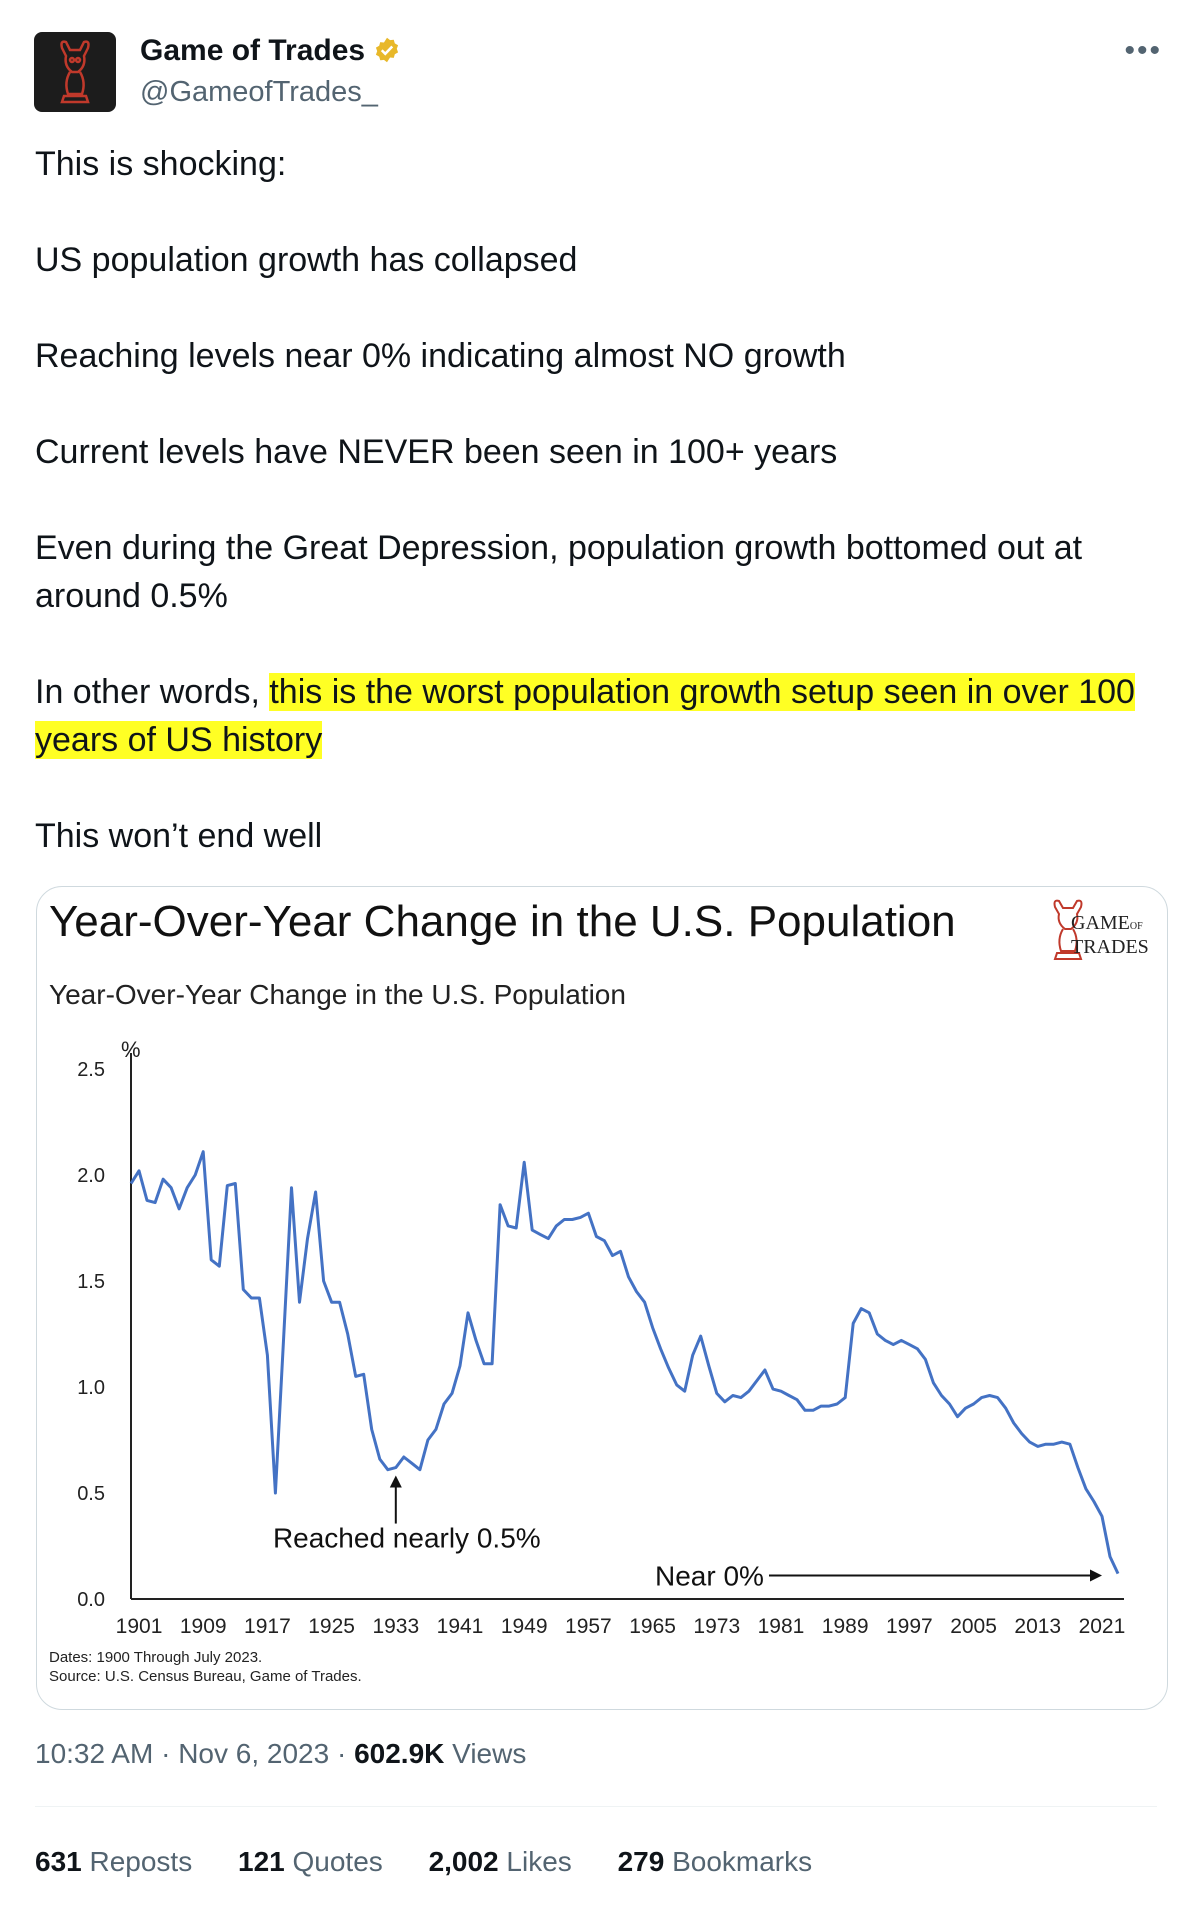  I want to click on quotes-stat: 121 Quotes, so click(310, 1861).